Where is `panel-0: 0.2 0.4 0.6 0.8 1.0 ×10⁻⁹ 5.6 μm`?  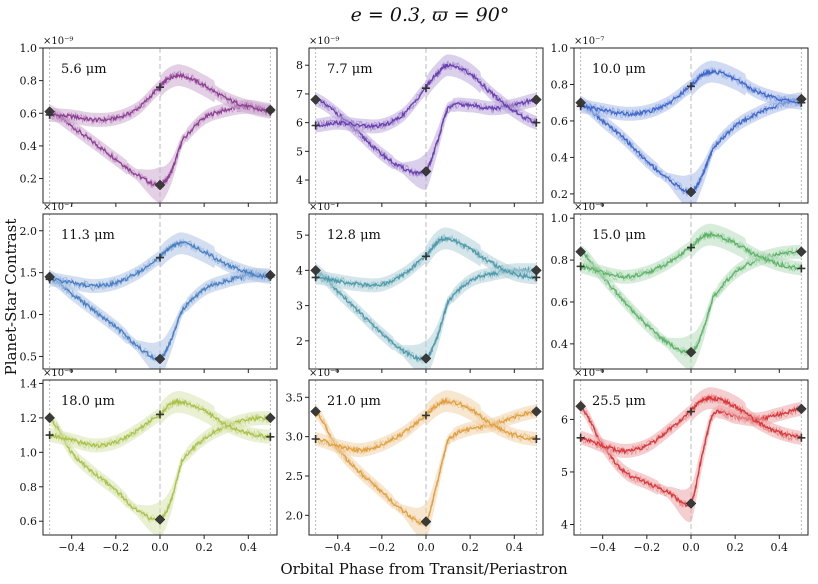
panel-0: 0.2 0.4 0.6 0.8 1.0 ×10⁻⁹ 5.6 μm is located at coordinates (149, 121).